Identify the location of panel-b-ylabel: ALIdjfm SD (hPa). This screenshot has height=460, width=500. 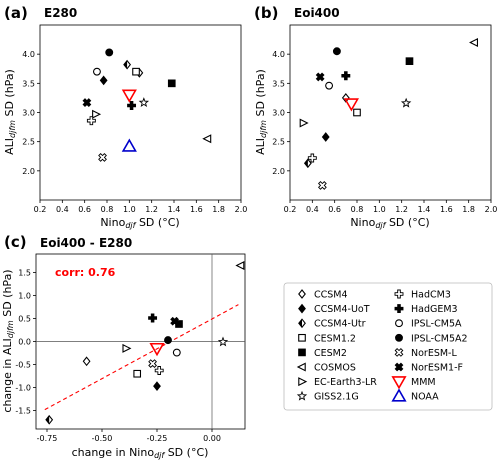
(261, 112).